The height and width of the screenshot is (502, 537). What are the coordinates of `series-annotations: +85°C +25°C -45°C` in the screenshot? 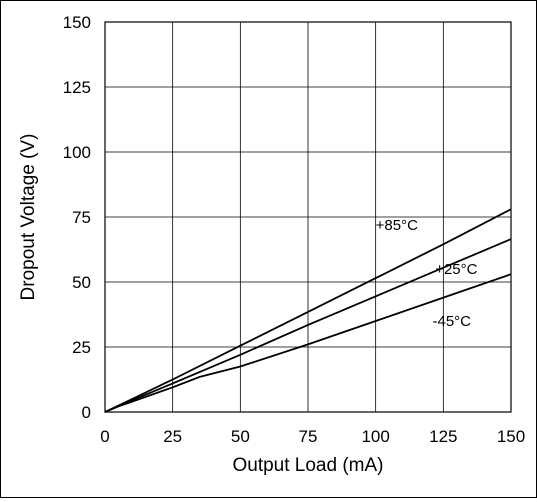 It's located at (427, 273).